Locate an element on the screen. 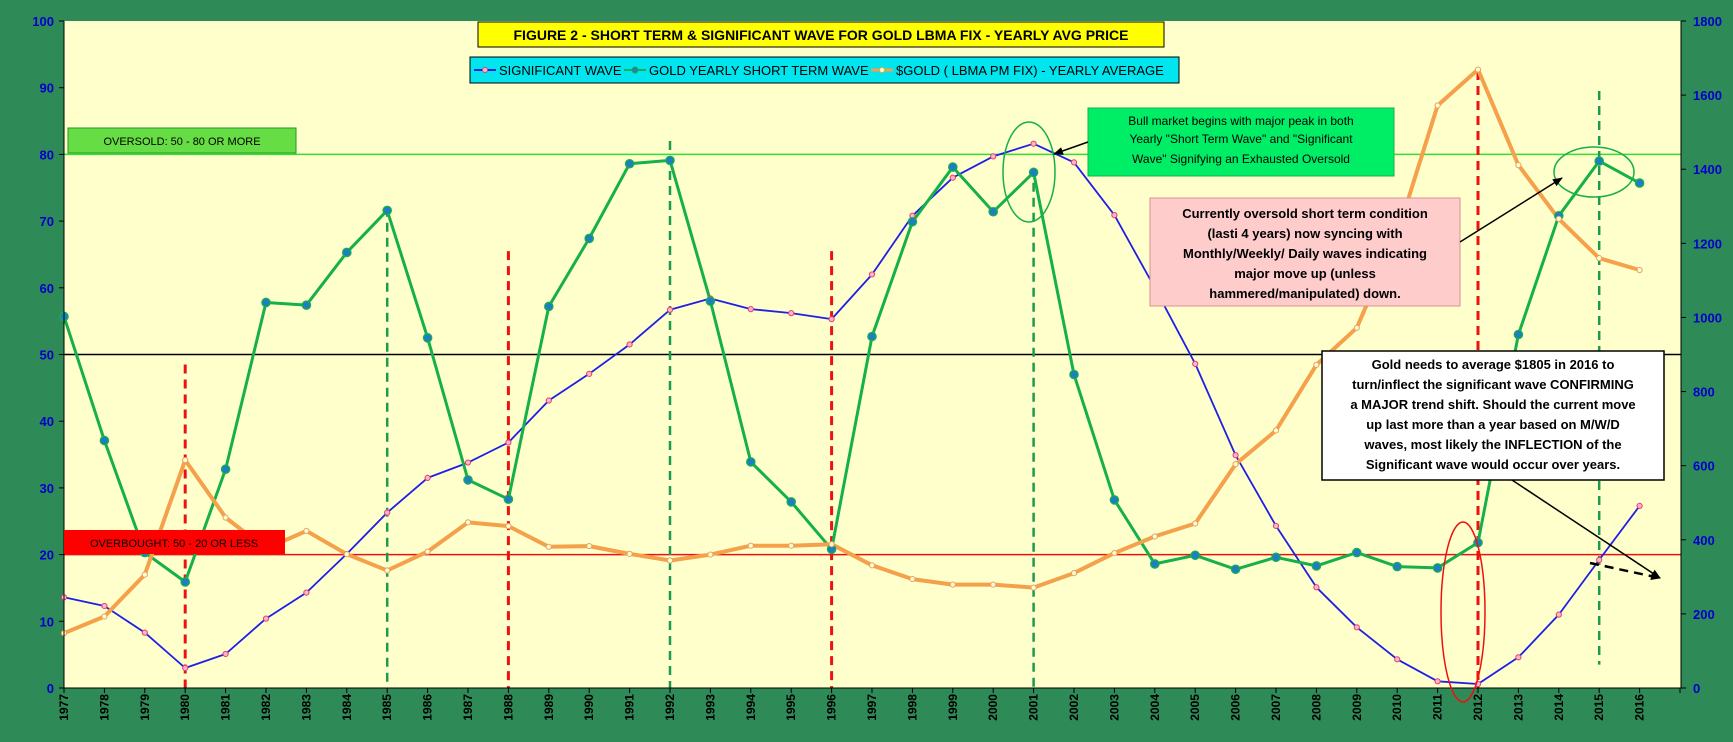 This screenshot has height=742, width=1733. legend-marker-significant-wave is located at coordinates (485, 70).